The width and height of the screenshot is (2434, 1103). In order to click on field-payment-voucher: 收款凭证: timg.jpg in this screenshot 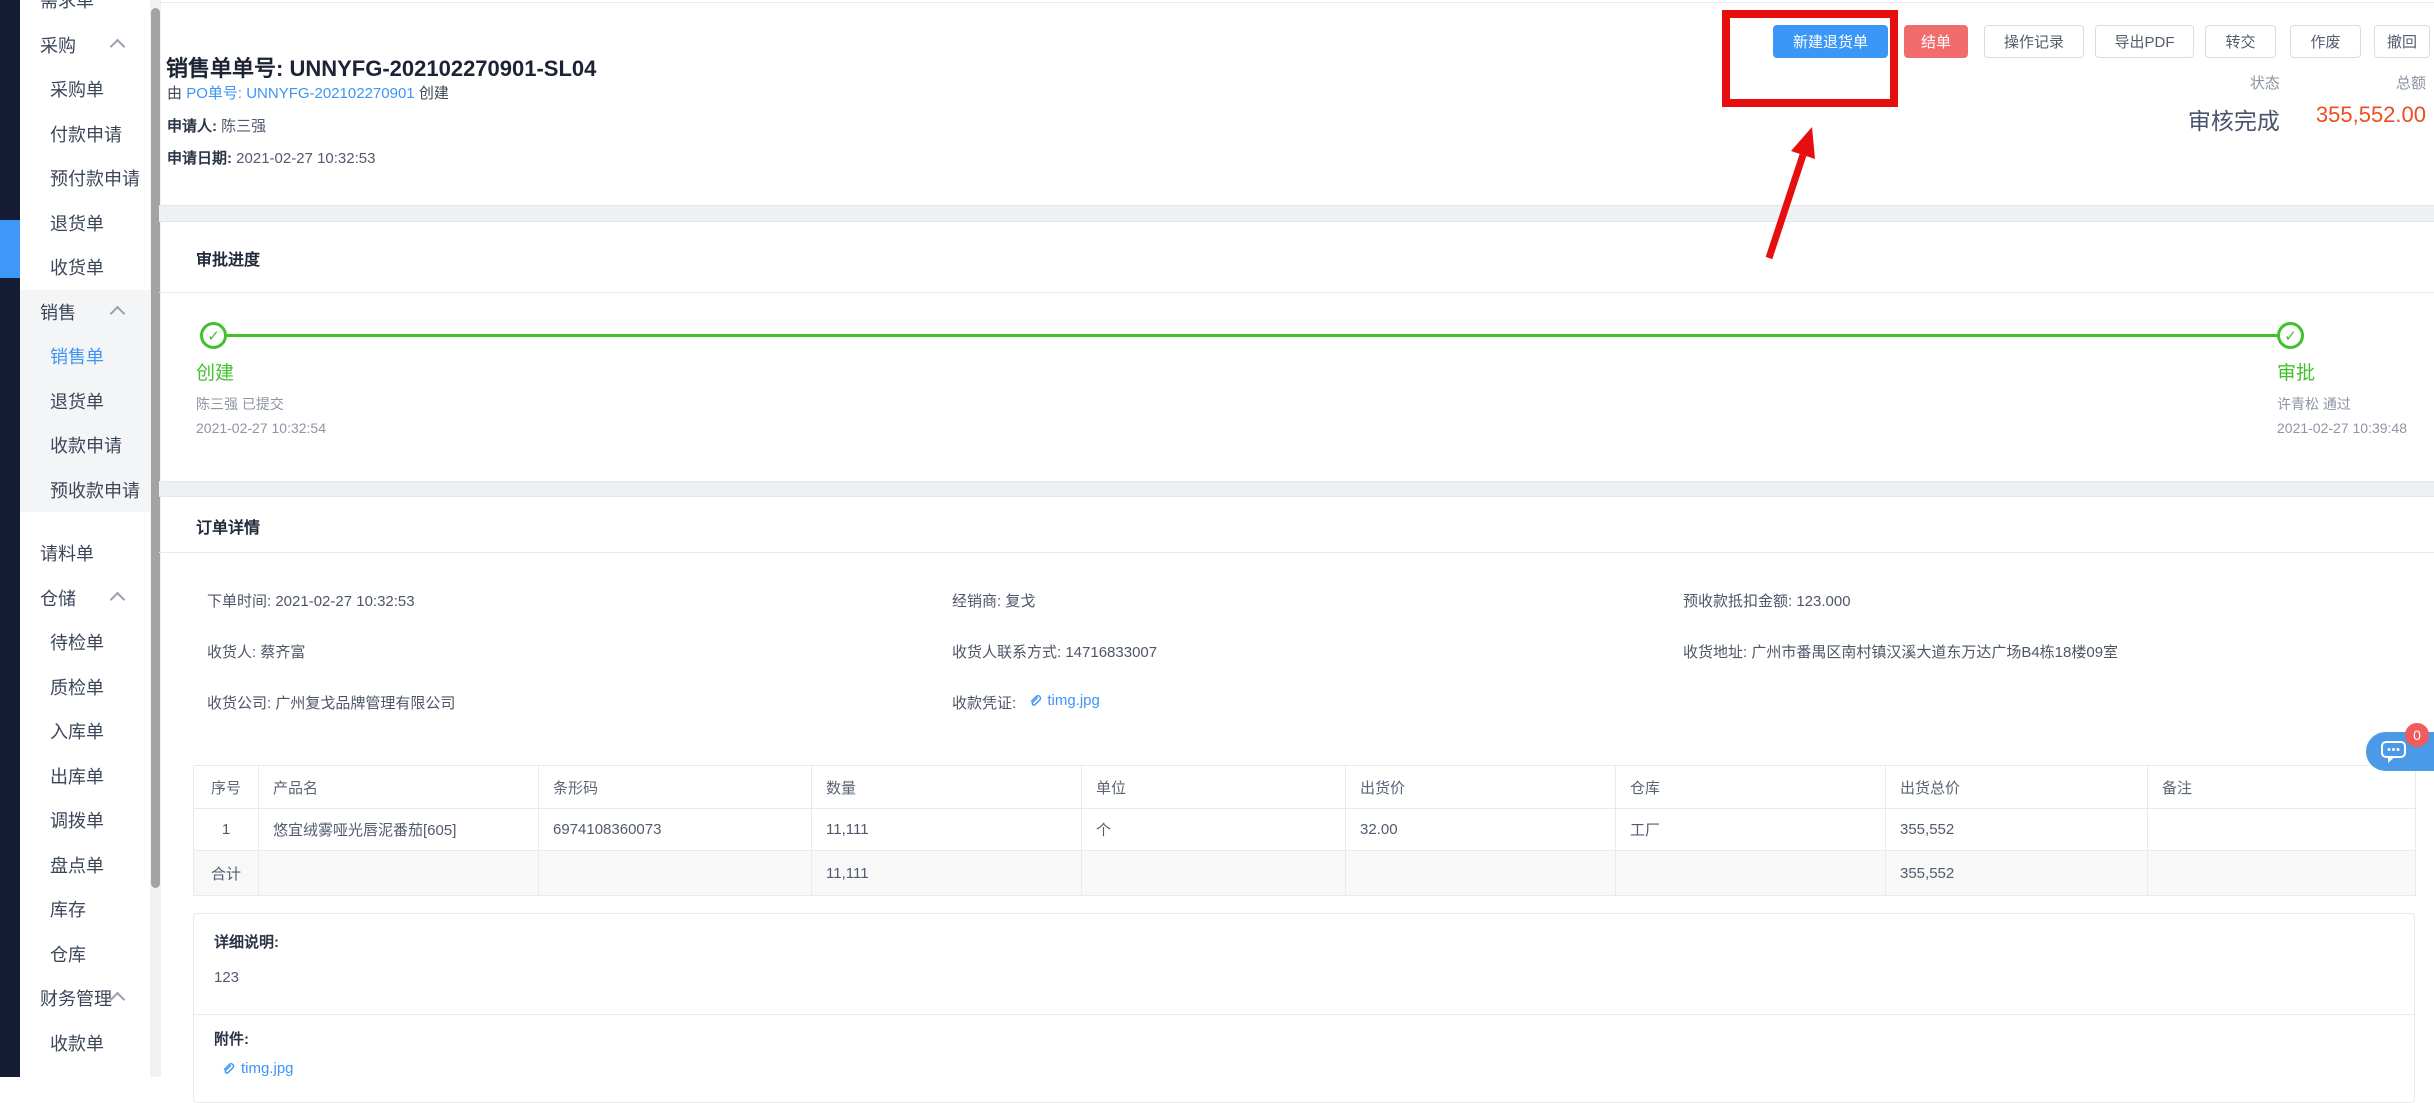, I will do `click(1026, 702)`.